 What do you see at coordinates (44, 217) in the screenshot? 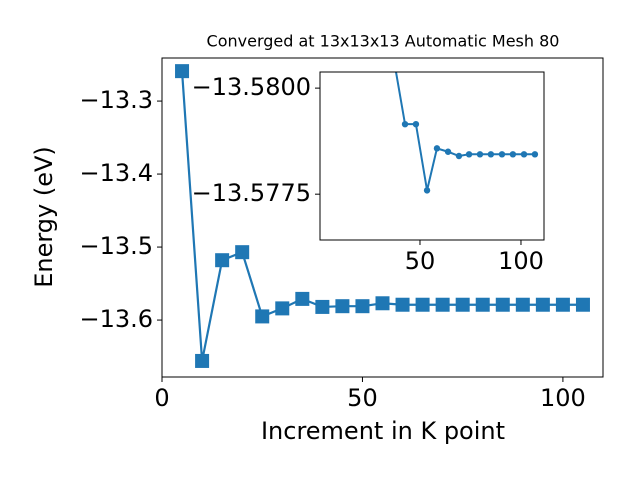
I see `y-axis-label: Energy (eV)` at bounding box center [44, 217].